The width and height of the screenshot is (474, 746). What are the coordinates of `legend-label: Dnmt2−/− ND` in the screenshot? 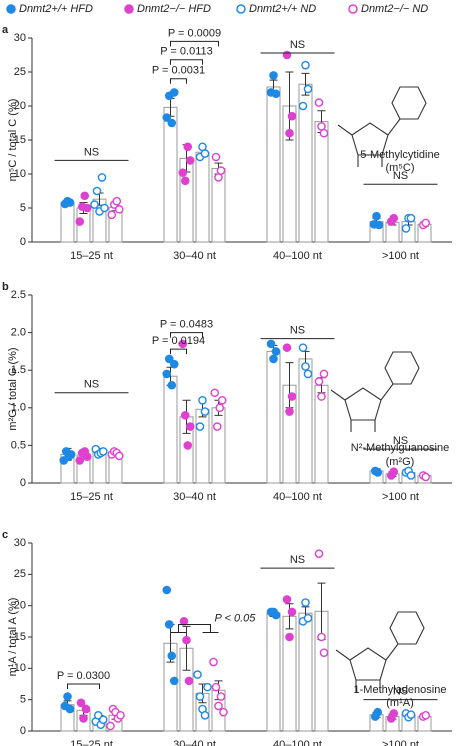 It's located at (394, 9).